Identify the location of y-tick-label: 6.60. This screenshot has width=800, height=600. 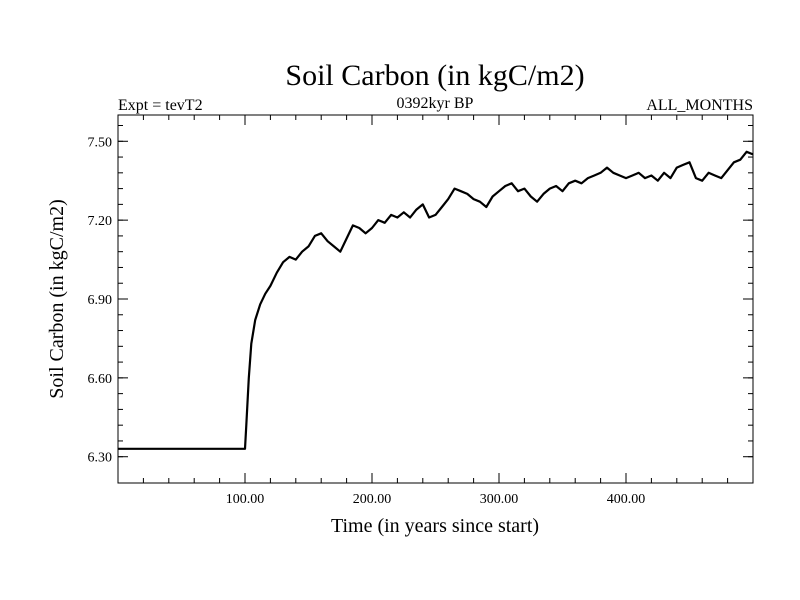
(100, 379).